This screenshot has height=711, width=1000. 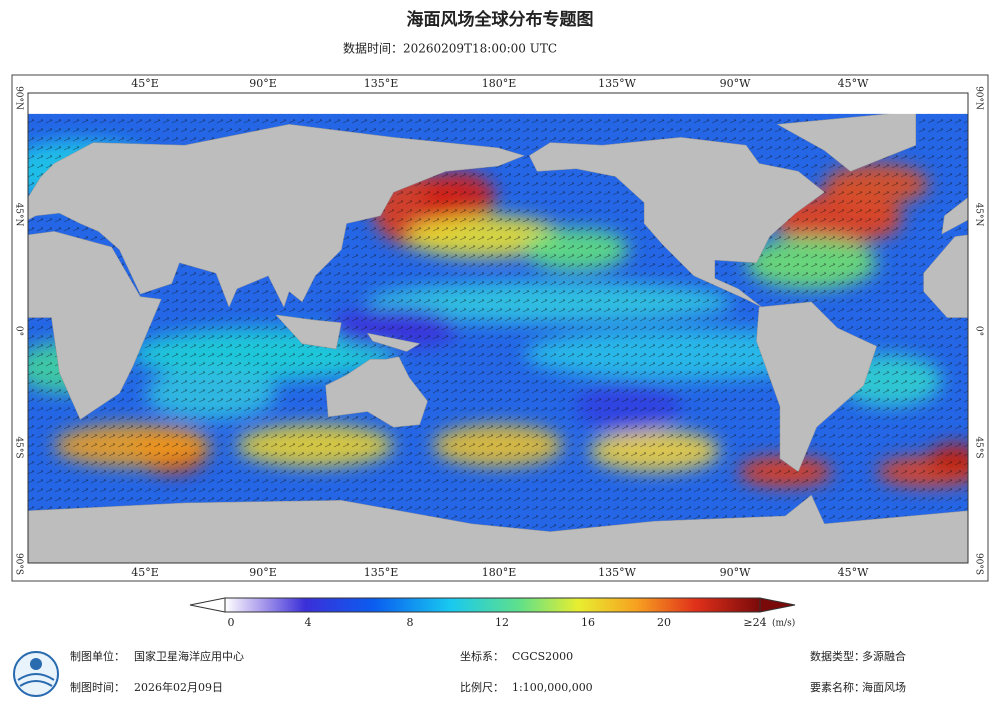 What do you see at coordinates (499, 83) in the screenshot?
I see `lon-label-top: 180°E` at bounding box center [499, 83].